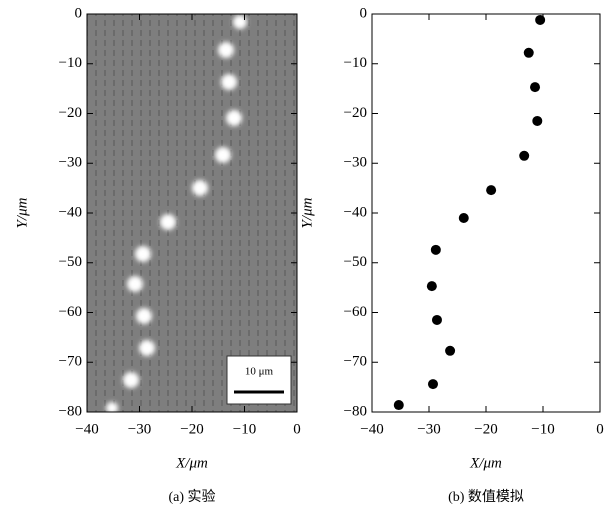 The image size is (607, 520). What do you see at coordinates (486, 497) in the screenshot?
I see `caption: (b) 数值模拟` at bounding box center [486, 497].